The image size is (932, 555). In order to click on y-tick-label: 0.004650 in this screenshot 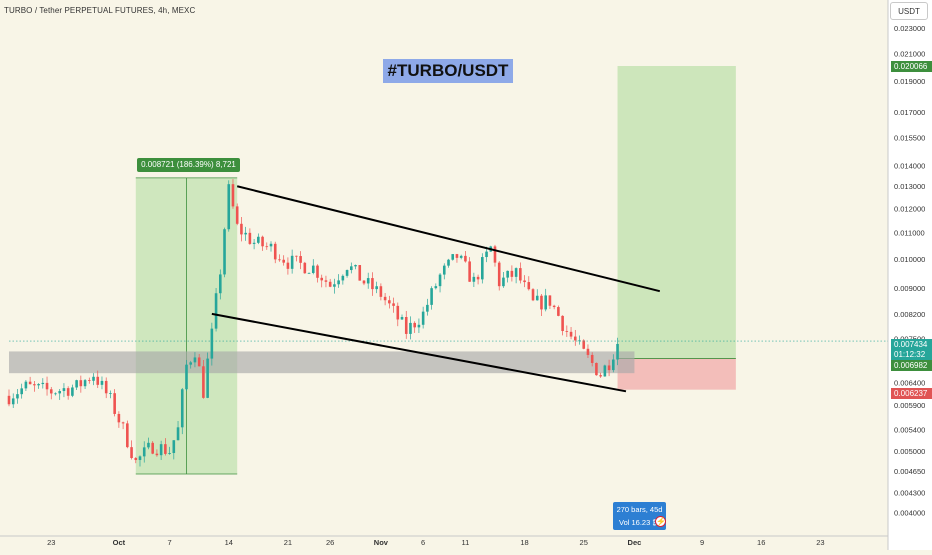, I will do `click(909, 471)`.